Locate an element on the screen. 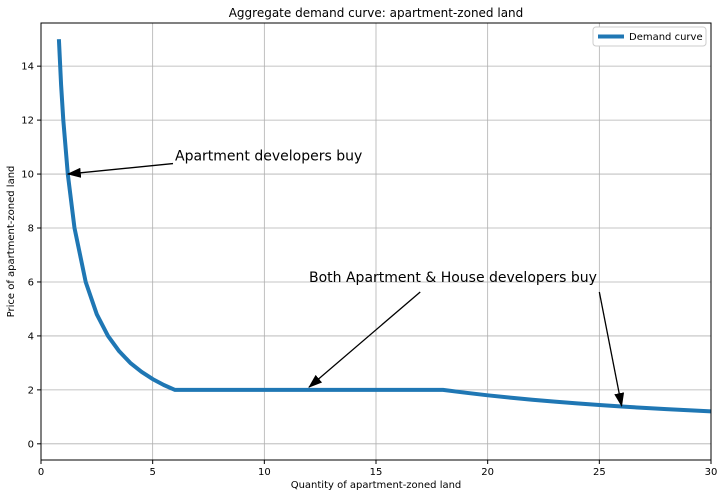 This screenshot has height=496, width=724. y-axis-label: Price of apartment-zoned land is located at coordinates (11, 242).